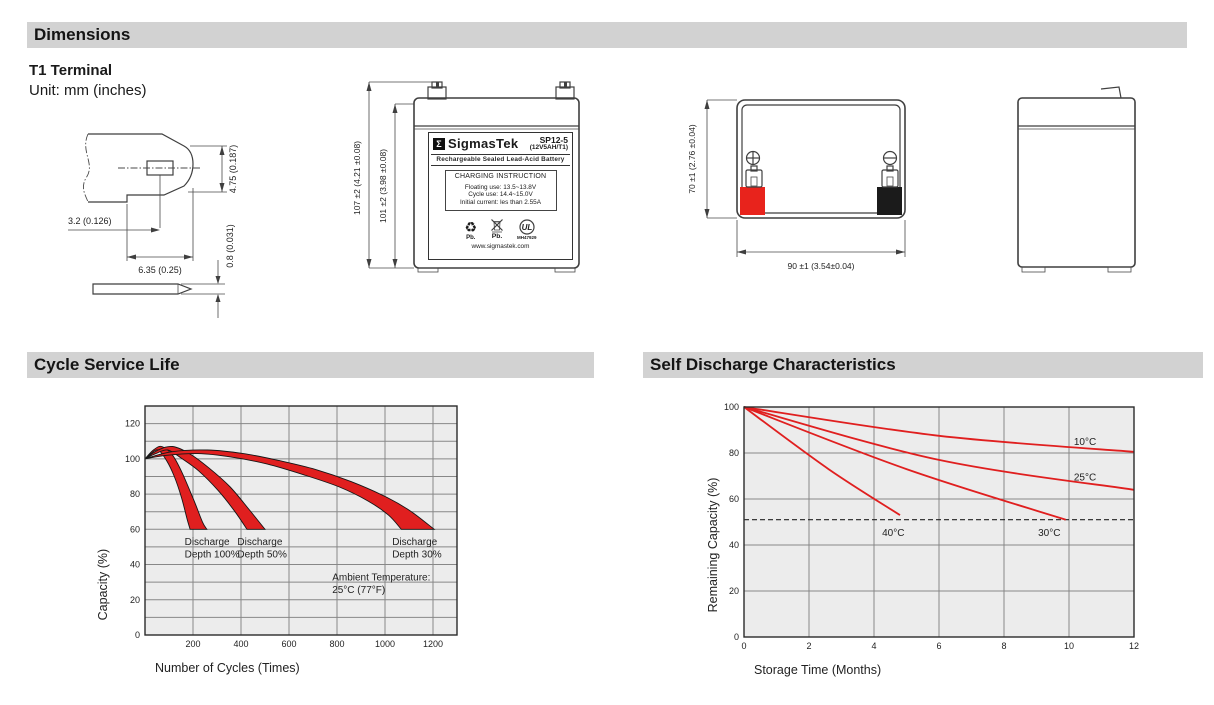  I want to click on negative-symbol, so click(890, 158).